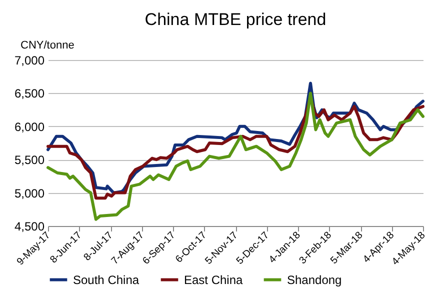 This screenshot has height=297, width=442. I want to click on y-tick-label: 6,500, so click(29, 93).